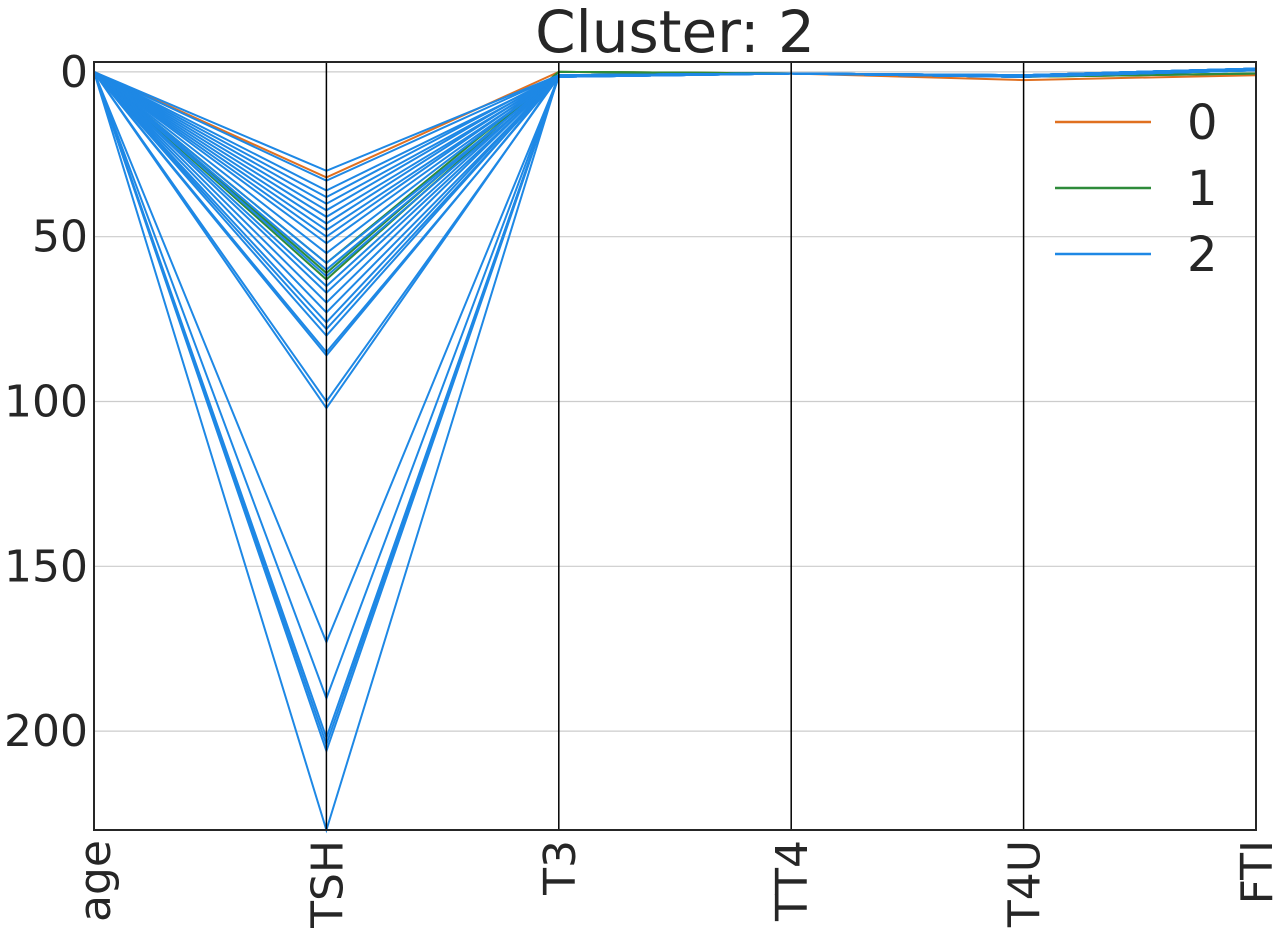 The image size is (1287, 941). What do you see at coordinates (327, 884) in the screenshot?
I see `x-tick-label-tsh: TSH` at bounding box center [327, 884].